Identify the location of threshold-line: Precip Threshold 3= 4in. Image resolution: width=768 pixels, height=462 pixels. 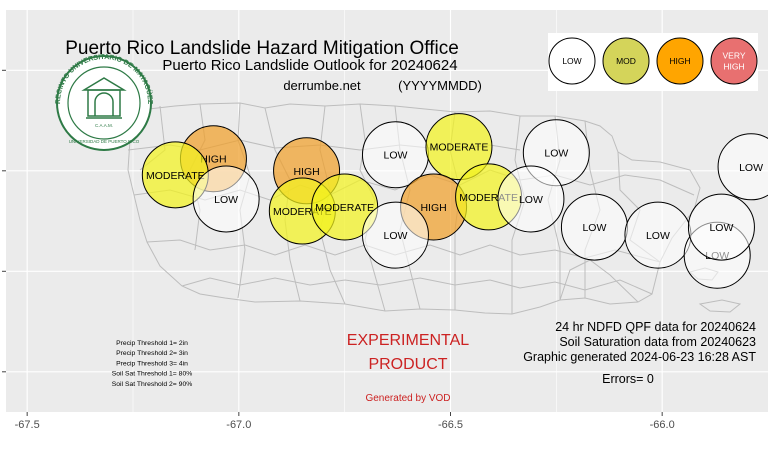
(152, 363).